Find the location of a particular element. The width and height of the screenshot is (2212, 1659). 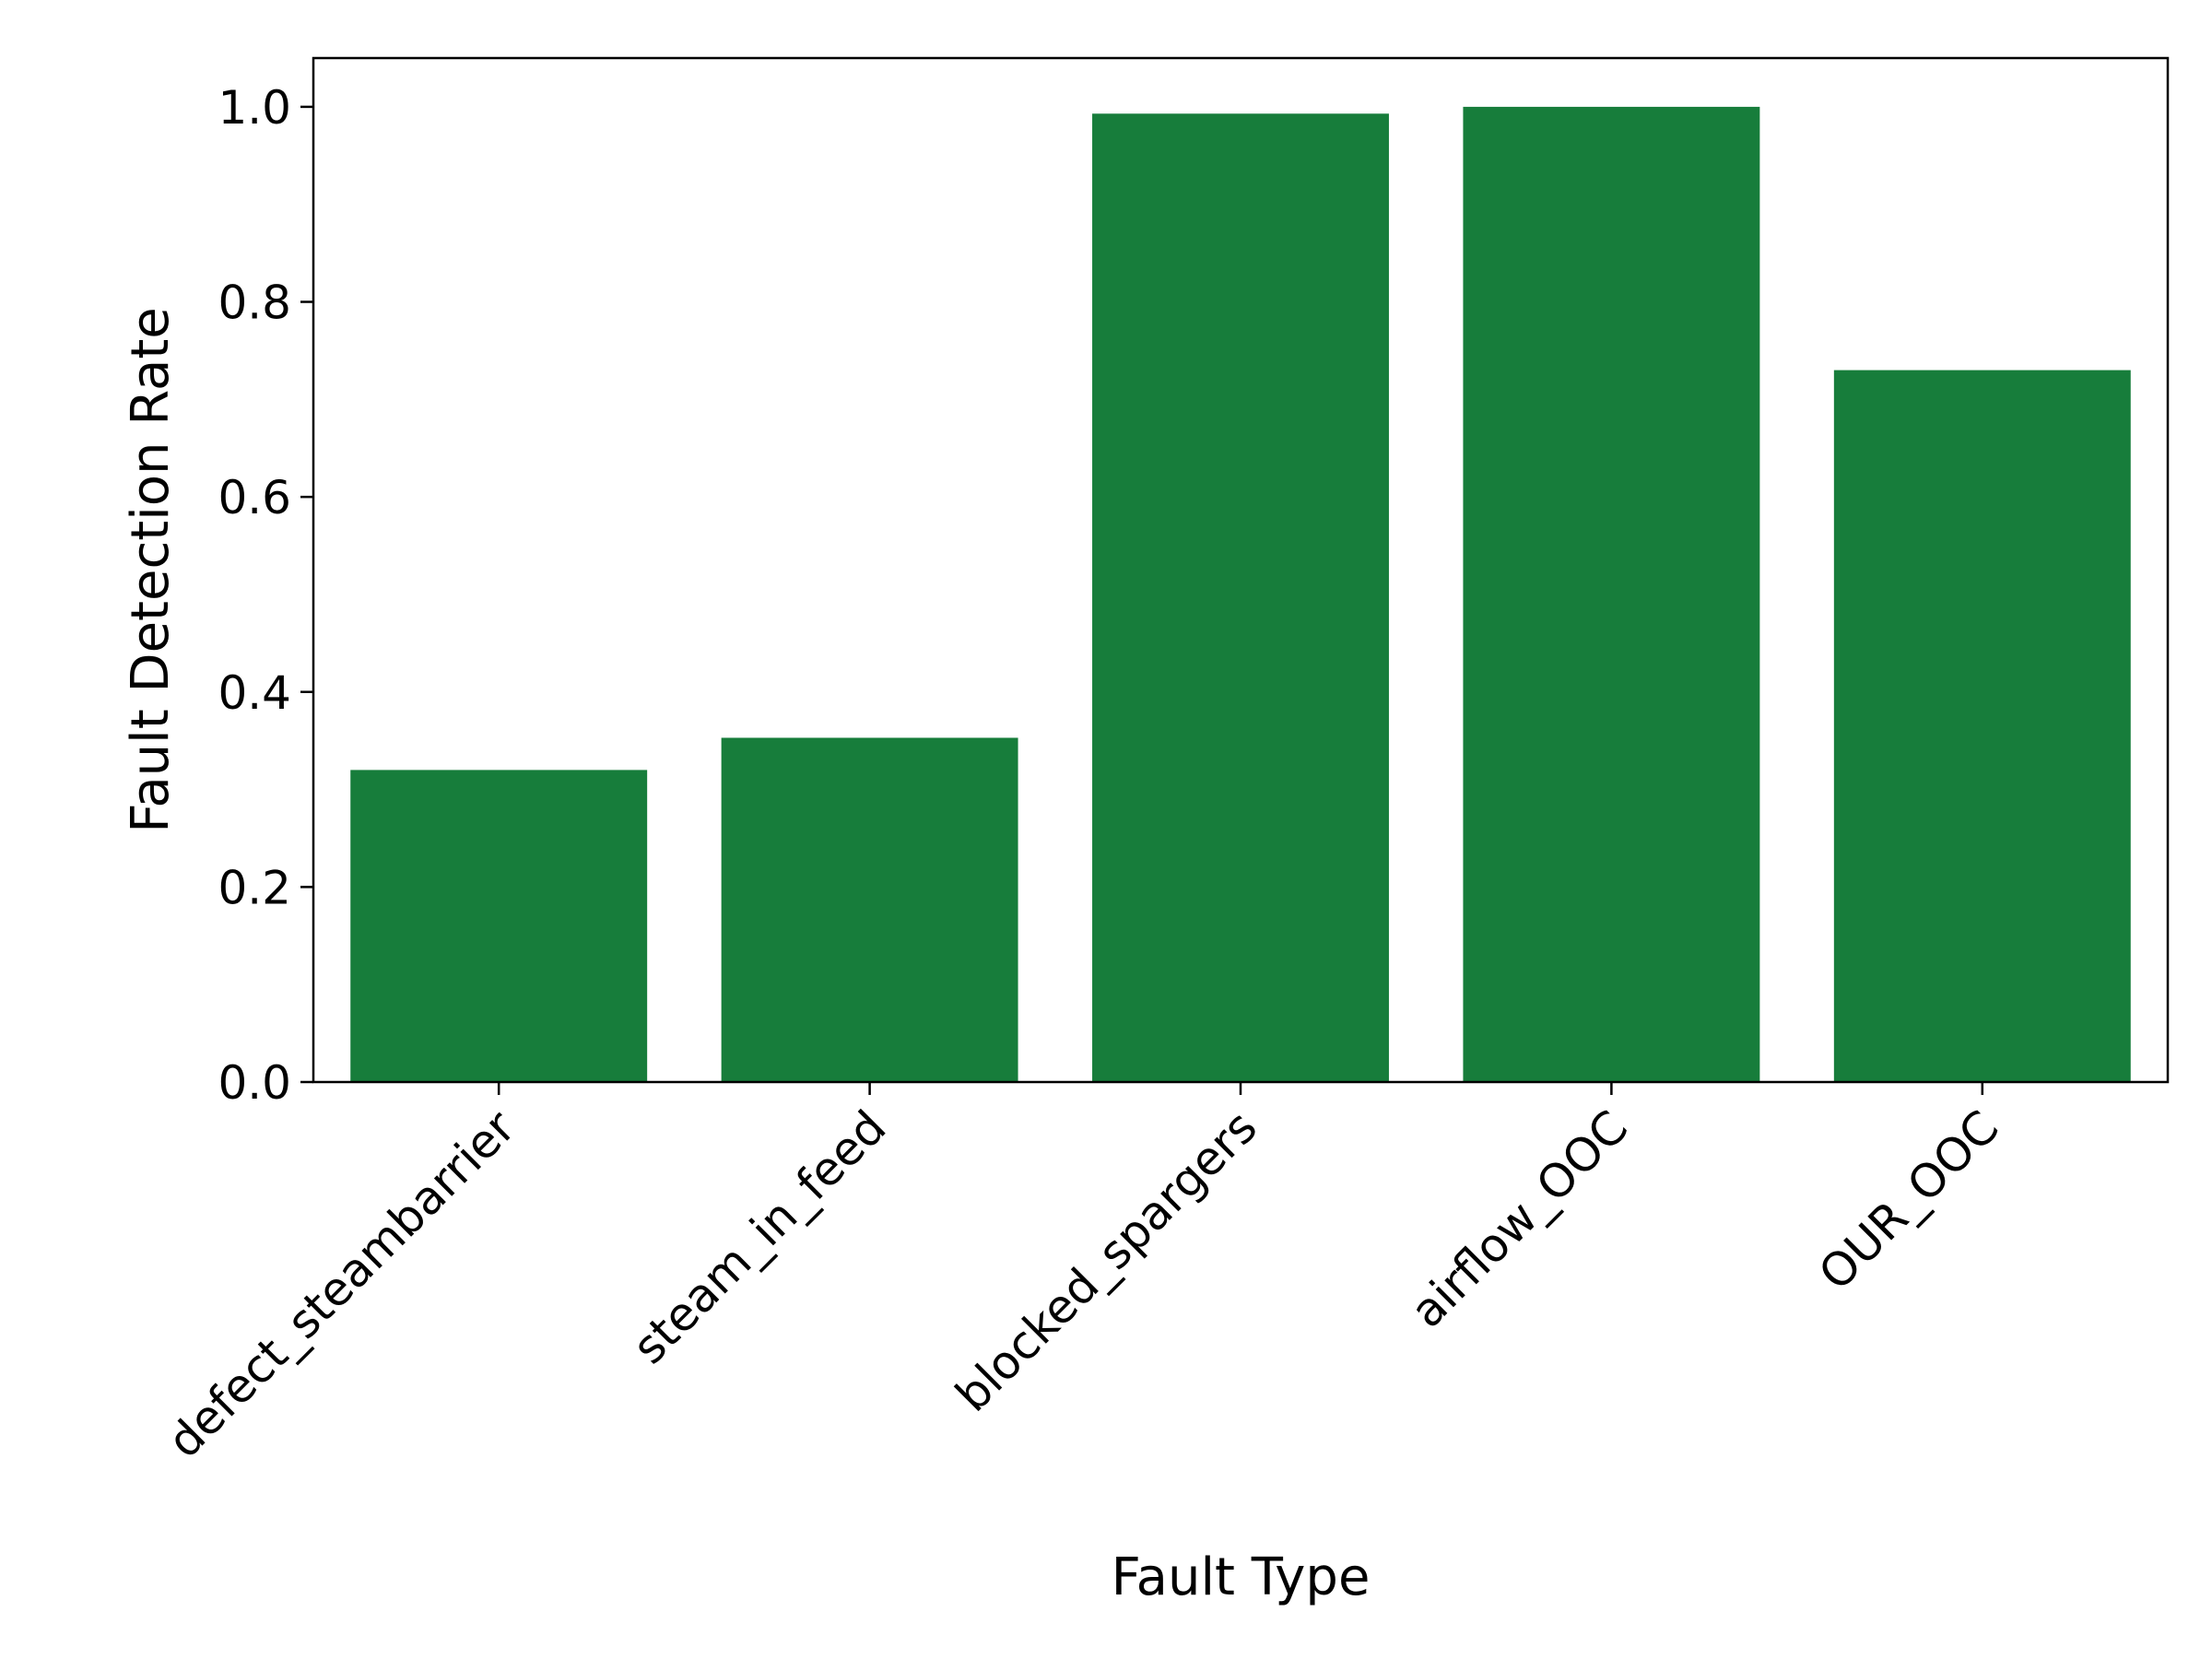

bar-steam_in_feed is located at coordinates (869, 909).